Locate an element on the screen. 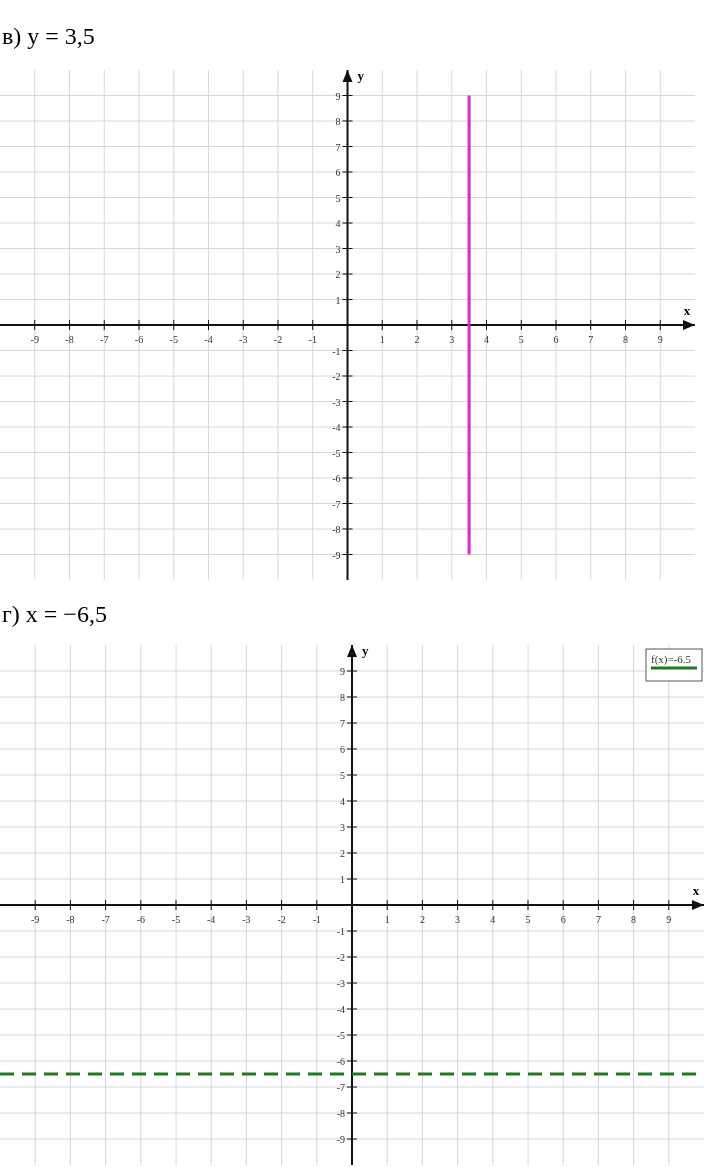 Image resolution: width=707 pixels, height=1167 pixels. chart-title: г) x = −6,5 is located at coordinates (54, 614).